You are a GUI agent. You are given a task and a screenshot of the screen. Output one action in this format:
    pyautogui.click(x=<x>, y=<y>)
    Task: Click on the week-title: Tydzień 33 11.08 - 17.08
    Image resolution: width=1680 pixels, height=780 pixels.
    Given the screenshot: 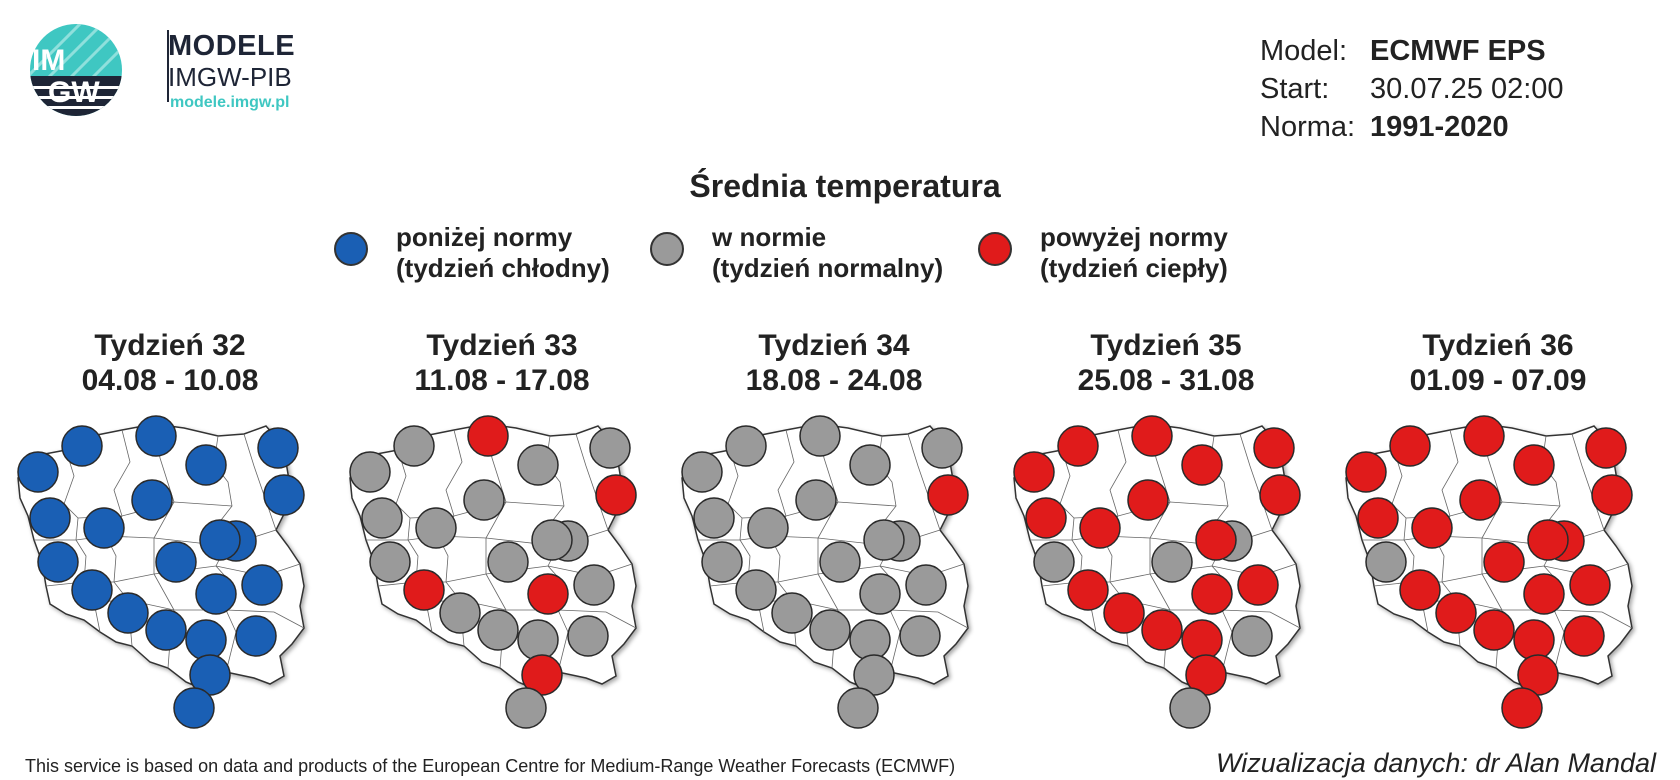 What is the action you would take?
    pyautogui.click(x=502, y=363)
    